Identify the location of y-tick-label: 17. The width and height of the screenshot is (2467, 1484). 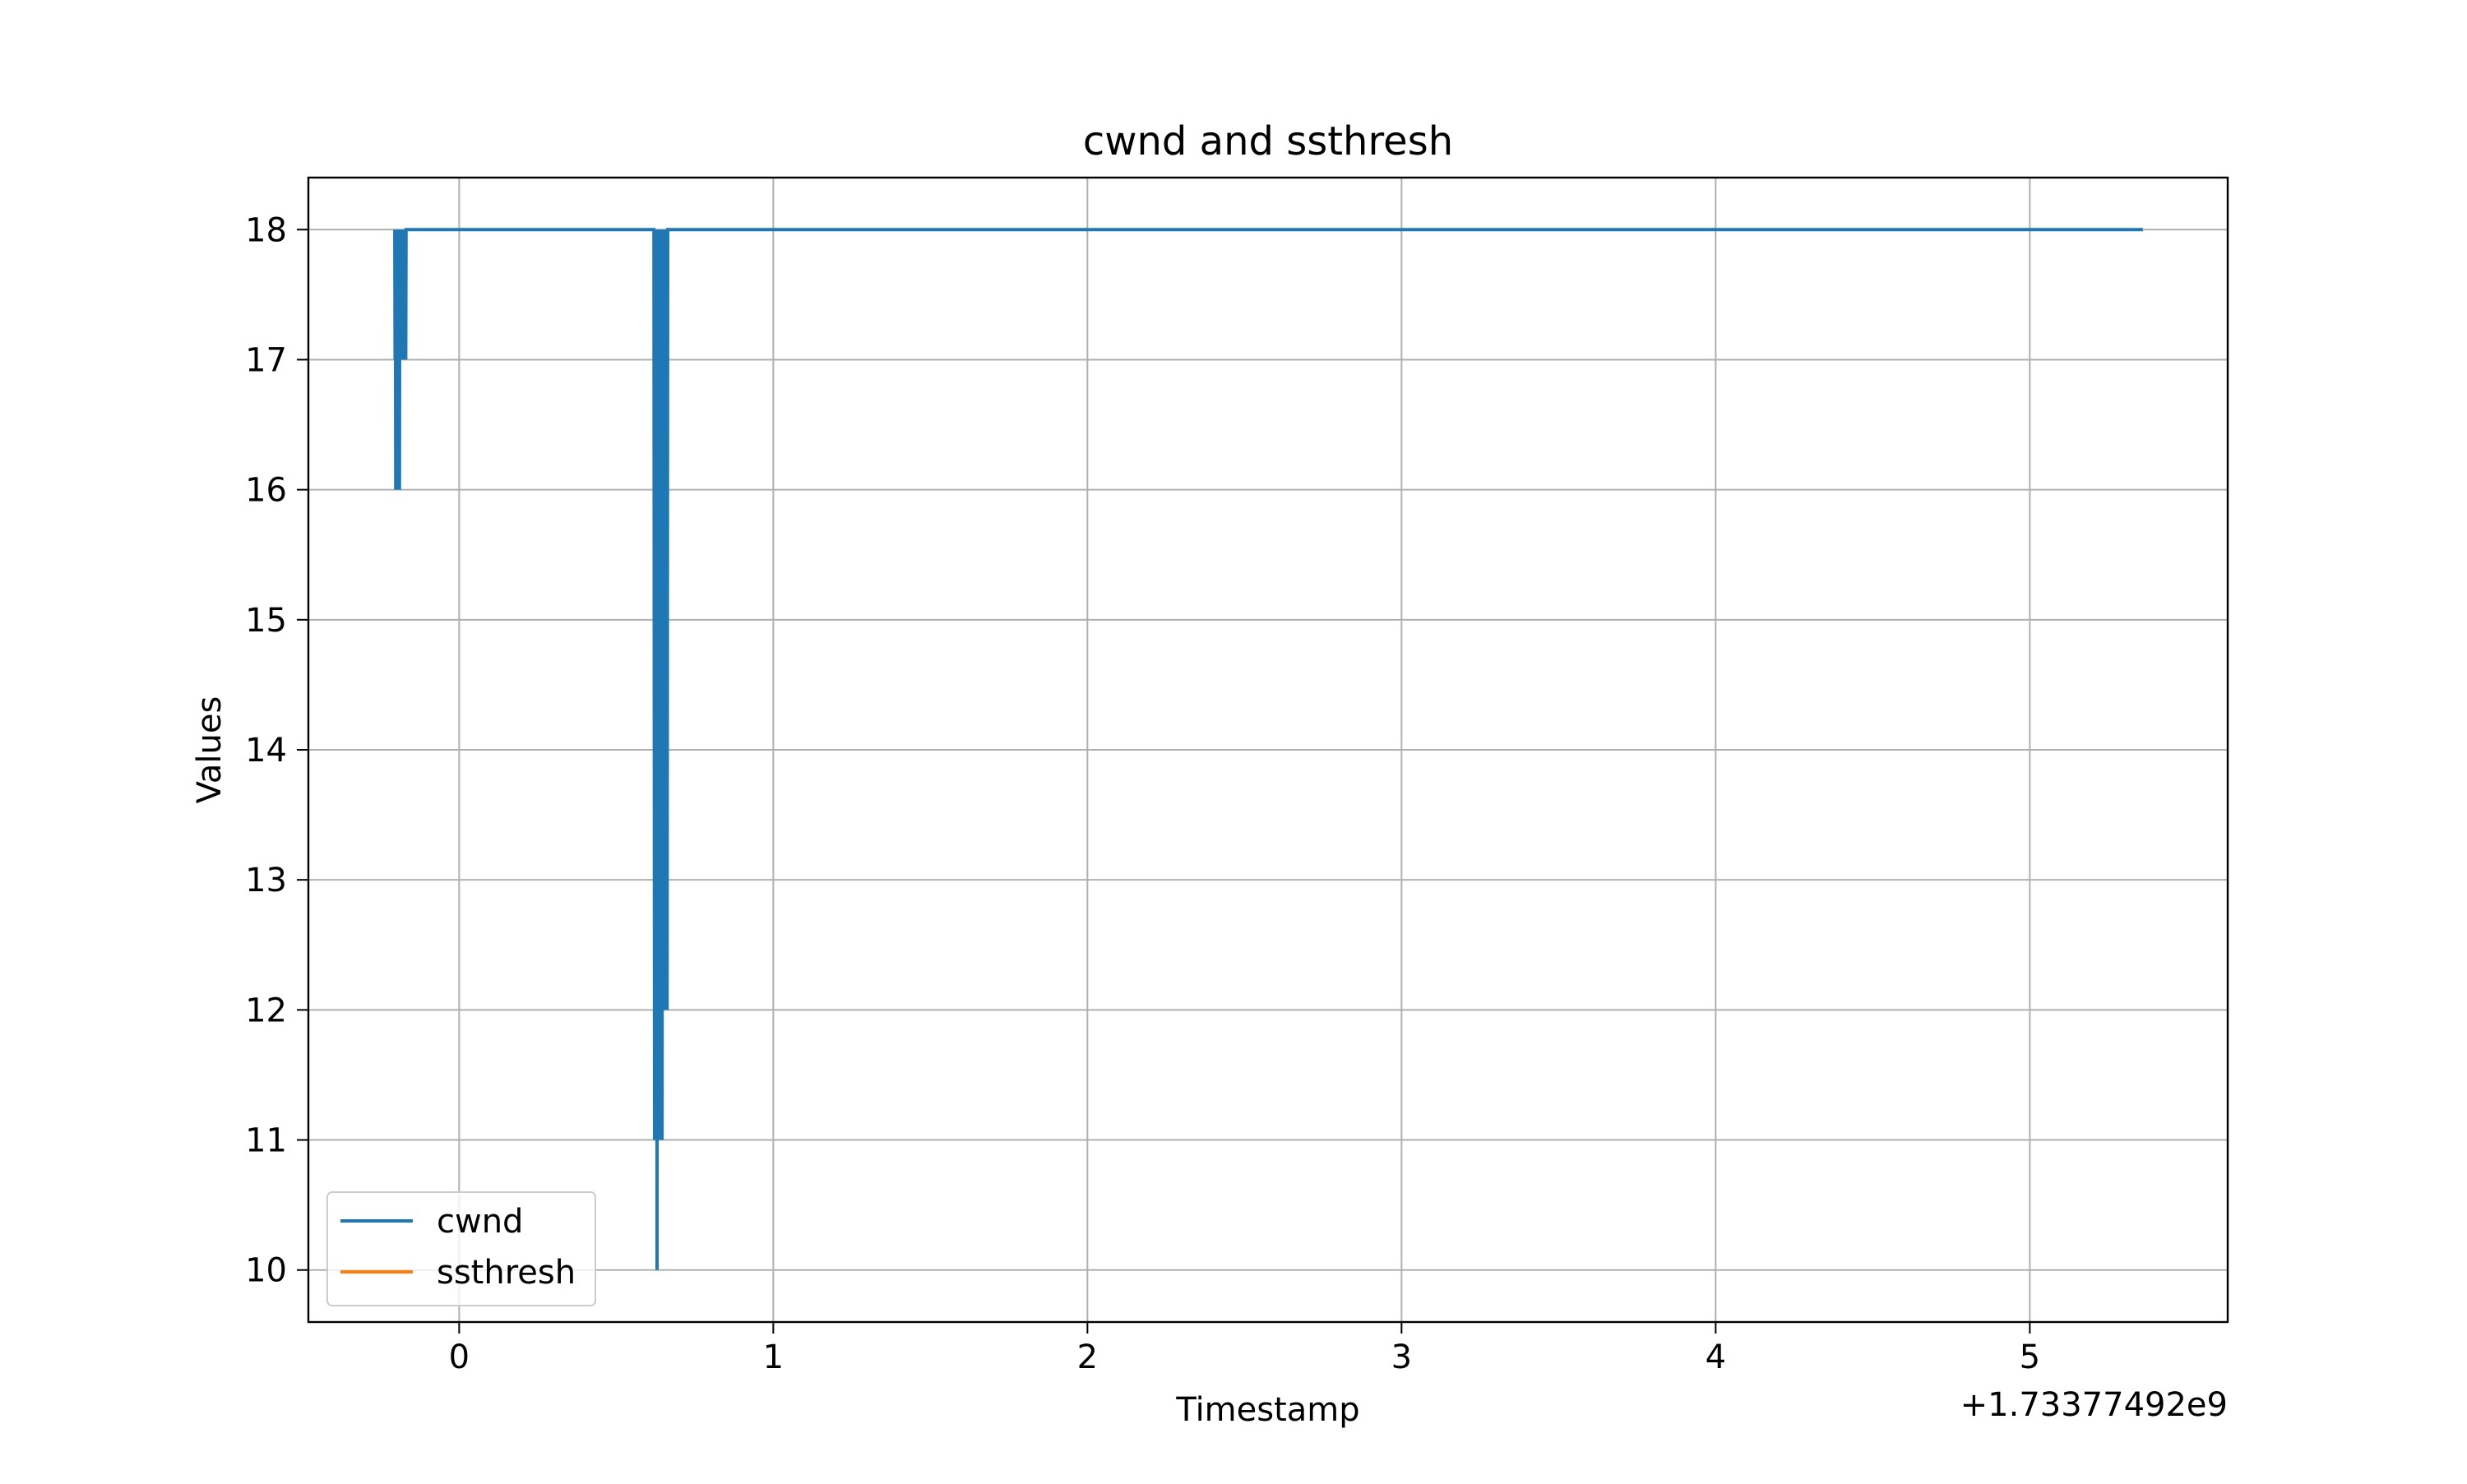
(266, 360).